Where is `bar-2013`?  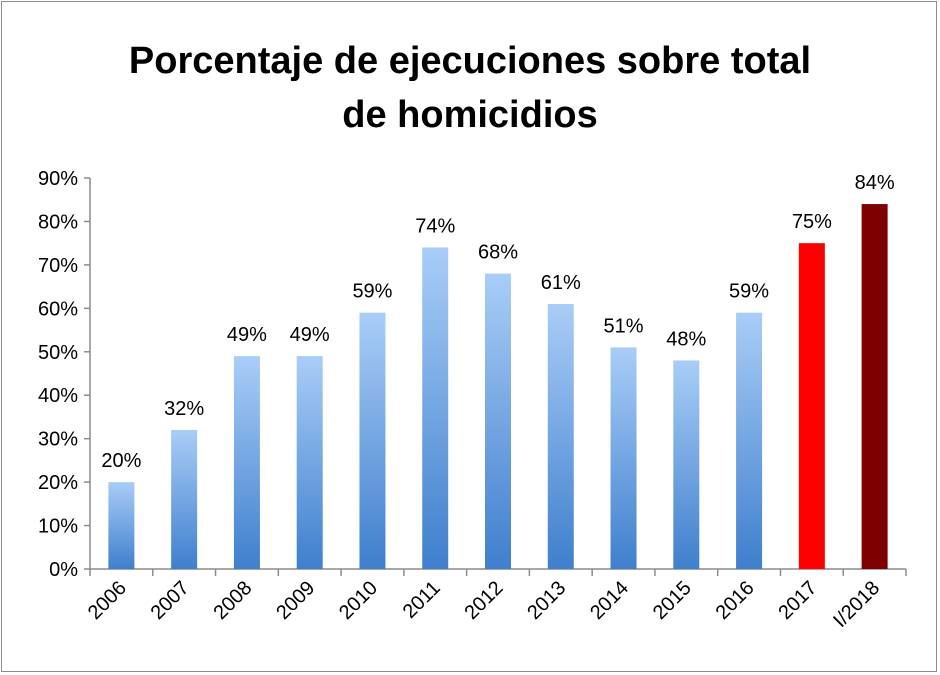 bar-2013 is located at coordinates (560, 436).